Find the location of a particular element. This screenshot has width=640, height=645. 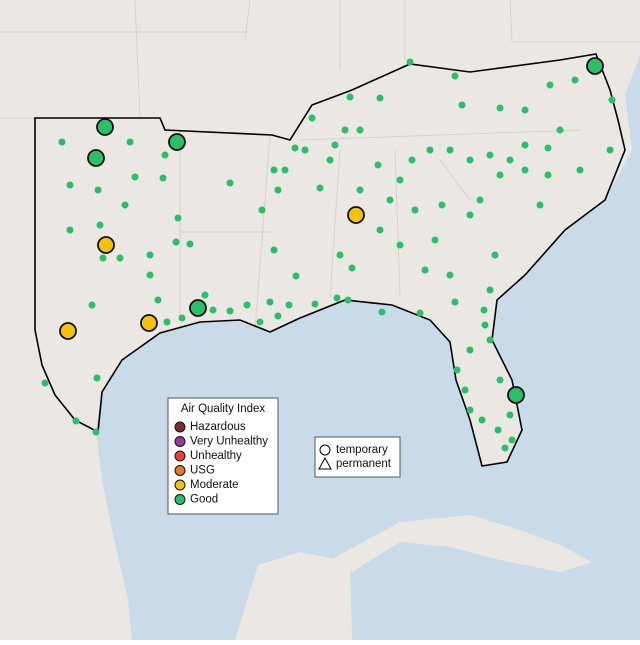

legend-label: Very Unhealthy is located at coordinates (229, 442).